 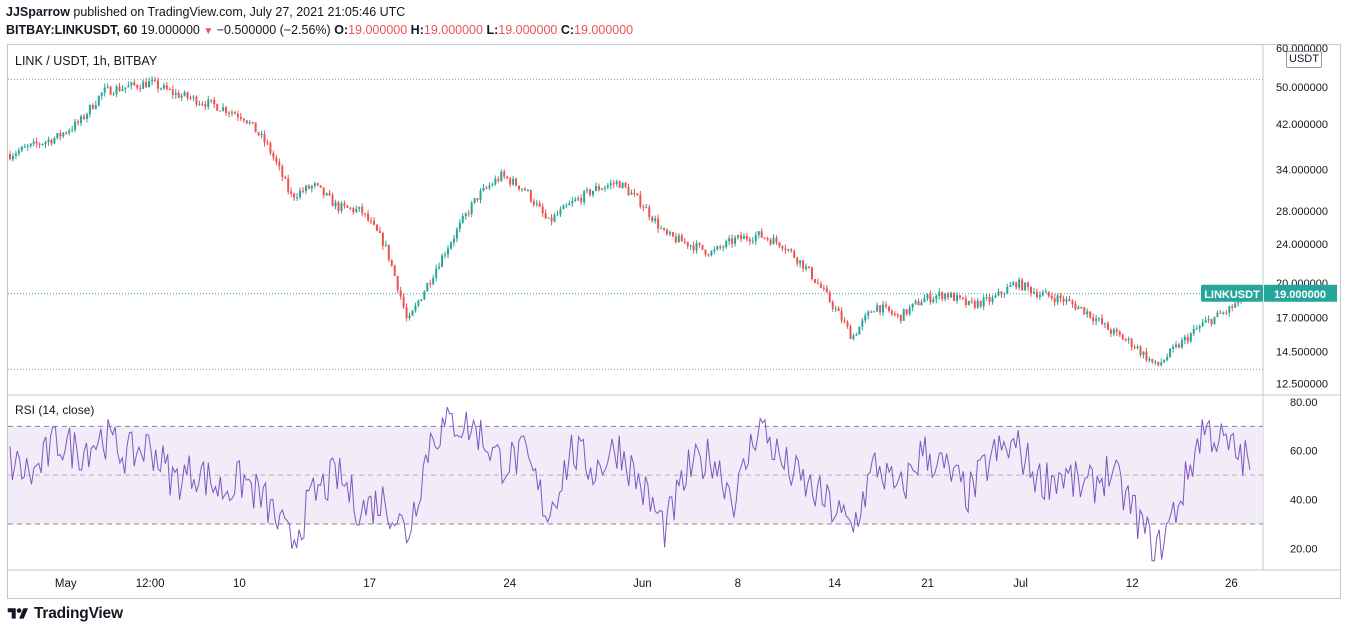 What do you see at coordinates (528, 30) in the screenshot?
I see `low-value: 19.000000` at bounding box center [528, 30].